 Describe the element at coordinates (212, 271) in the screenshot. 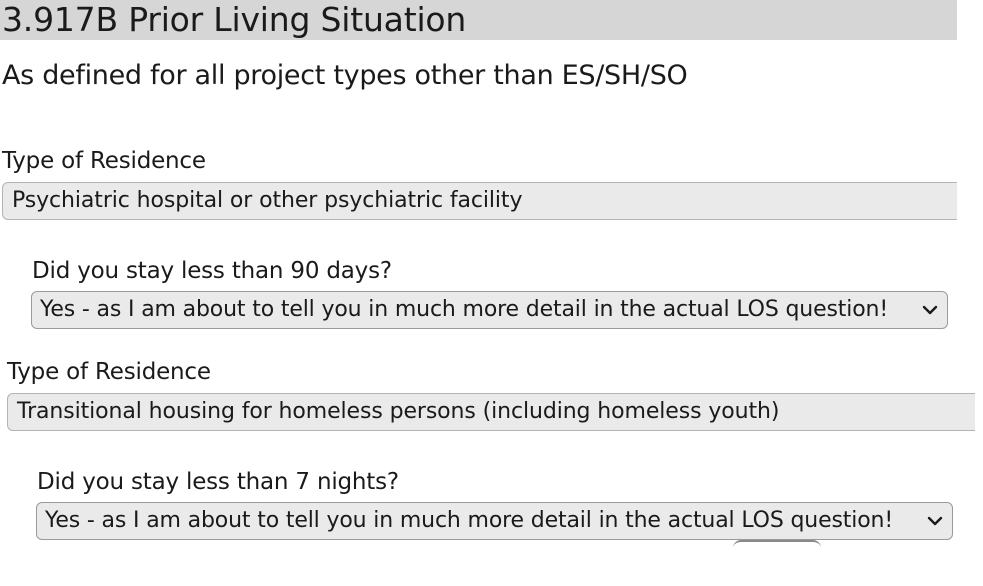

I see `stay-question-label: Did you stay less than 90 days?` at that location.